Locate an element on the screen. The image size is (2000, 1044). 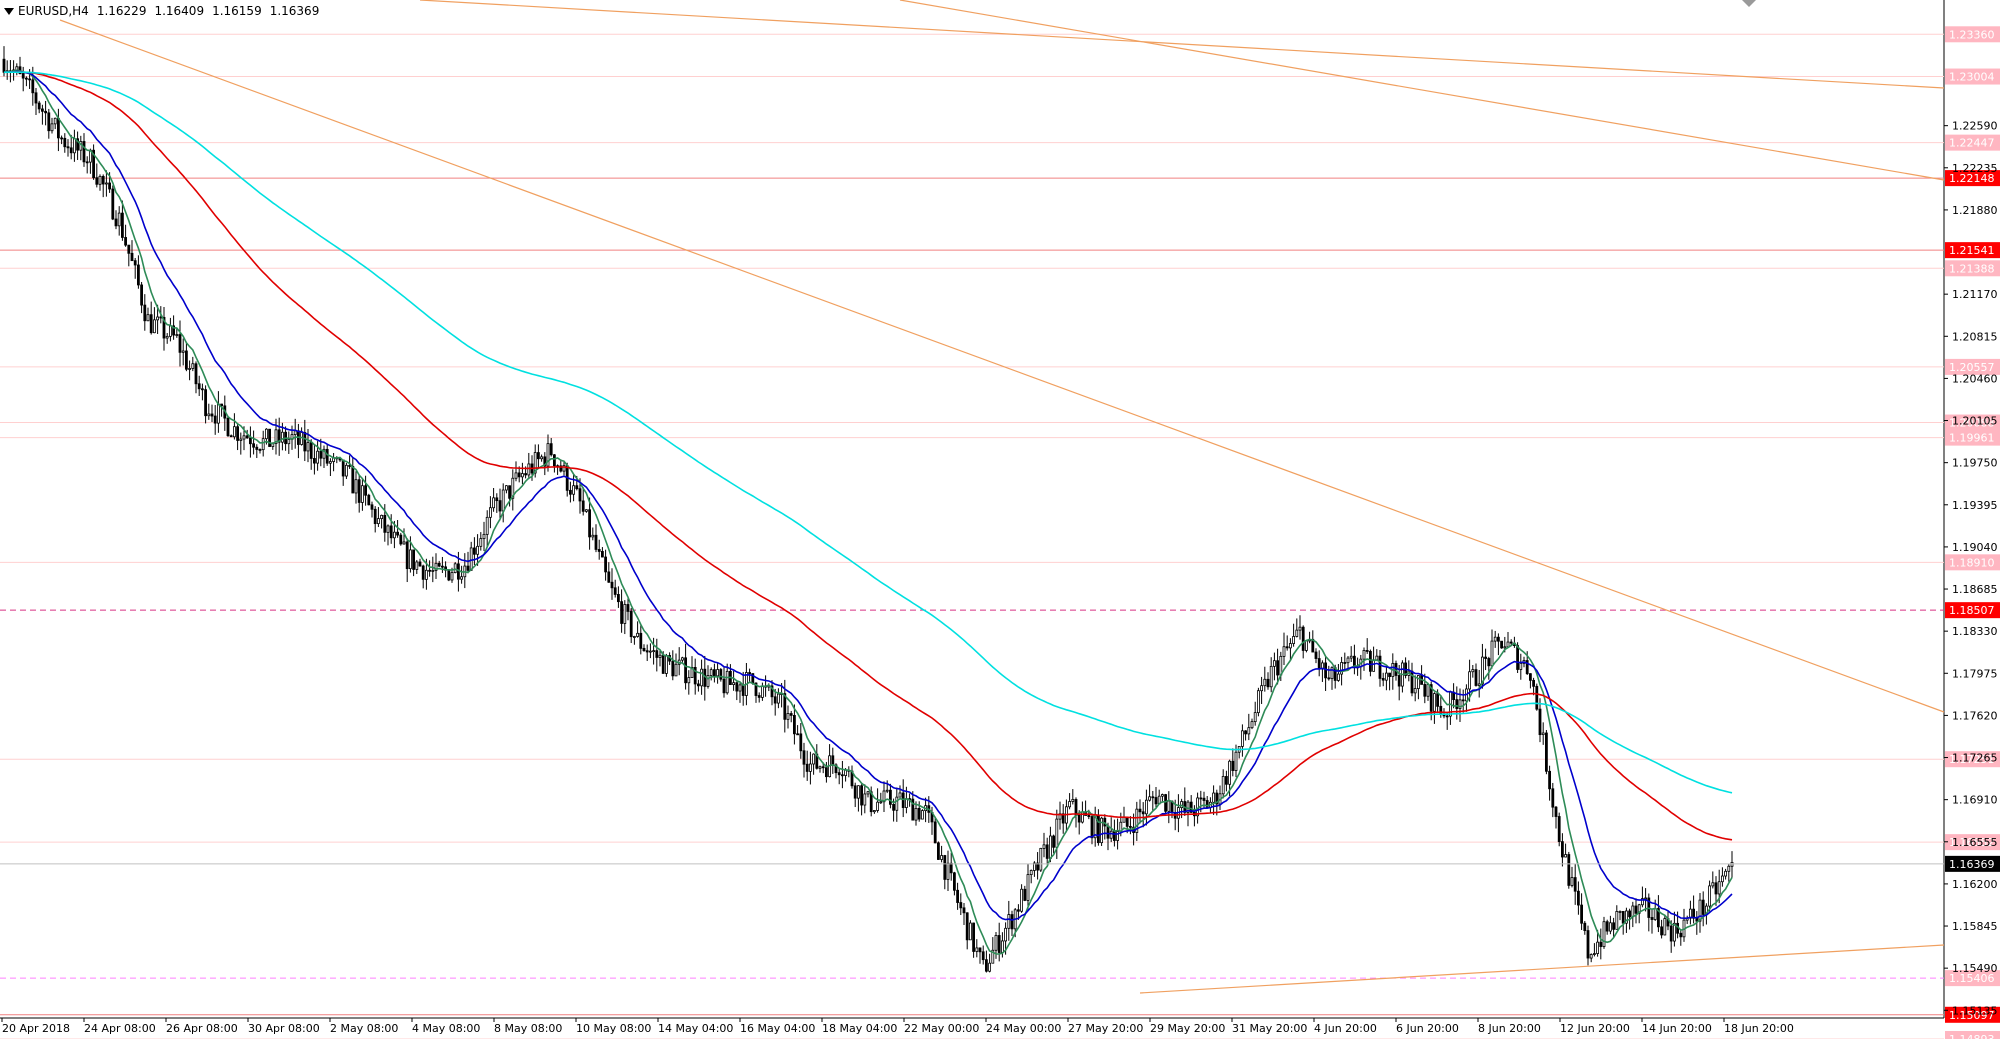
close-value: 1.16369 is located at coordinates (294, 11).